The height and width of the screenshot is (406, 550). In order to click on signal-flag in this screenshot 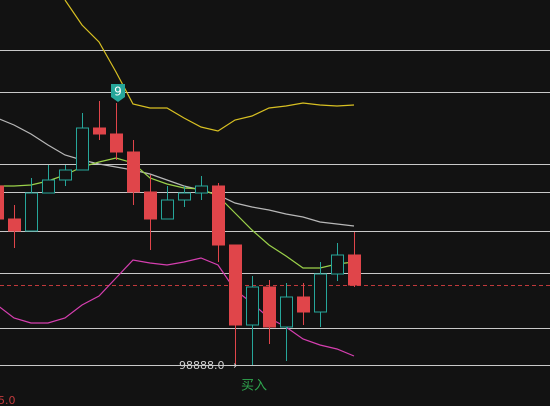, I will do `click(118, 93)`.